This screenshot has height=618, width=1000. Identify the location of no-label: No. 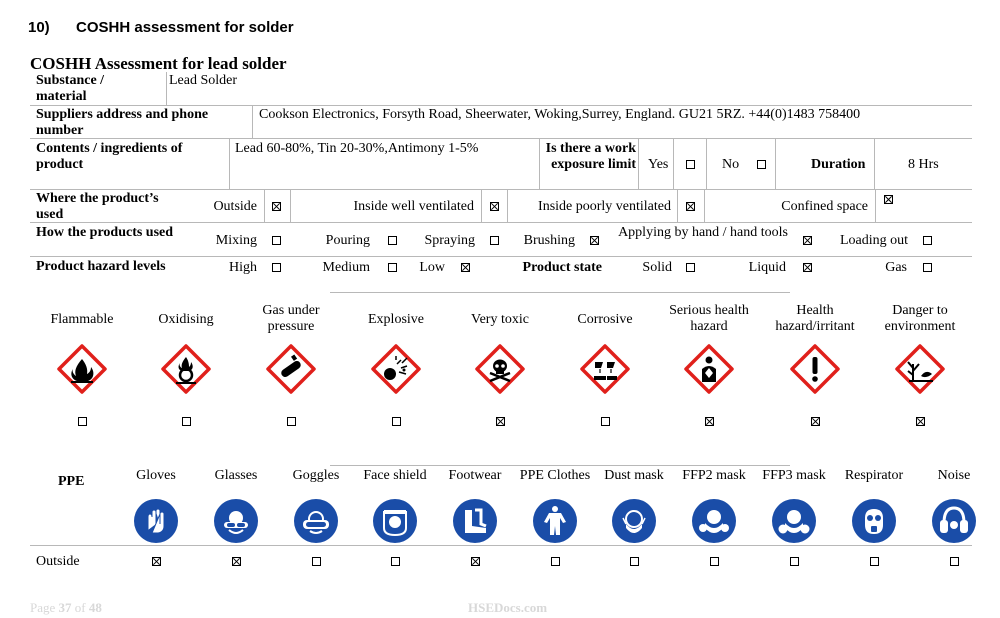
(731, 164).